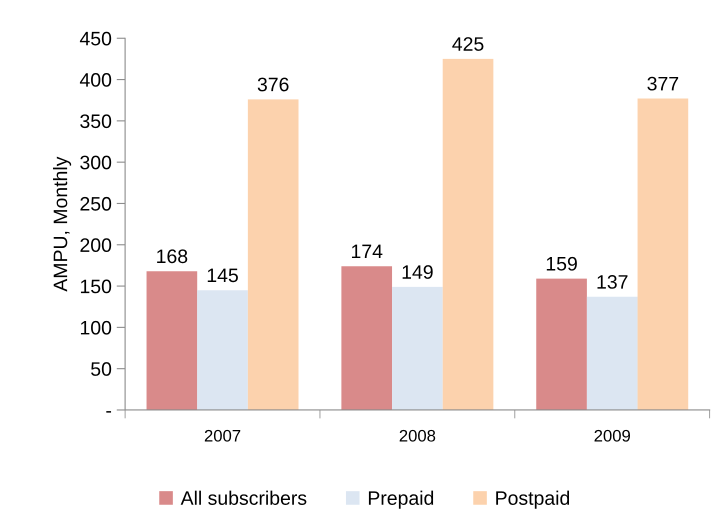  Describe the element at coordinates (96, 327) in the screenshot. I see `y-tick-label: 100` at that location.